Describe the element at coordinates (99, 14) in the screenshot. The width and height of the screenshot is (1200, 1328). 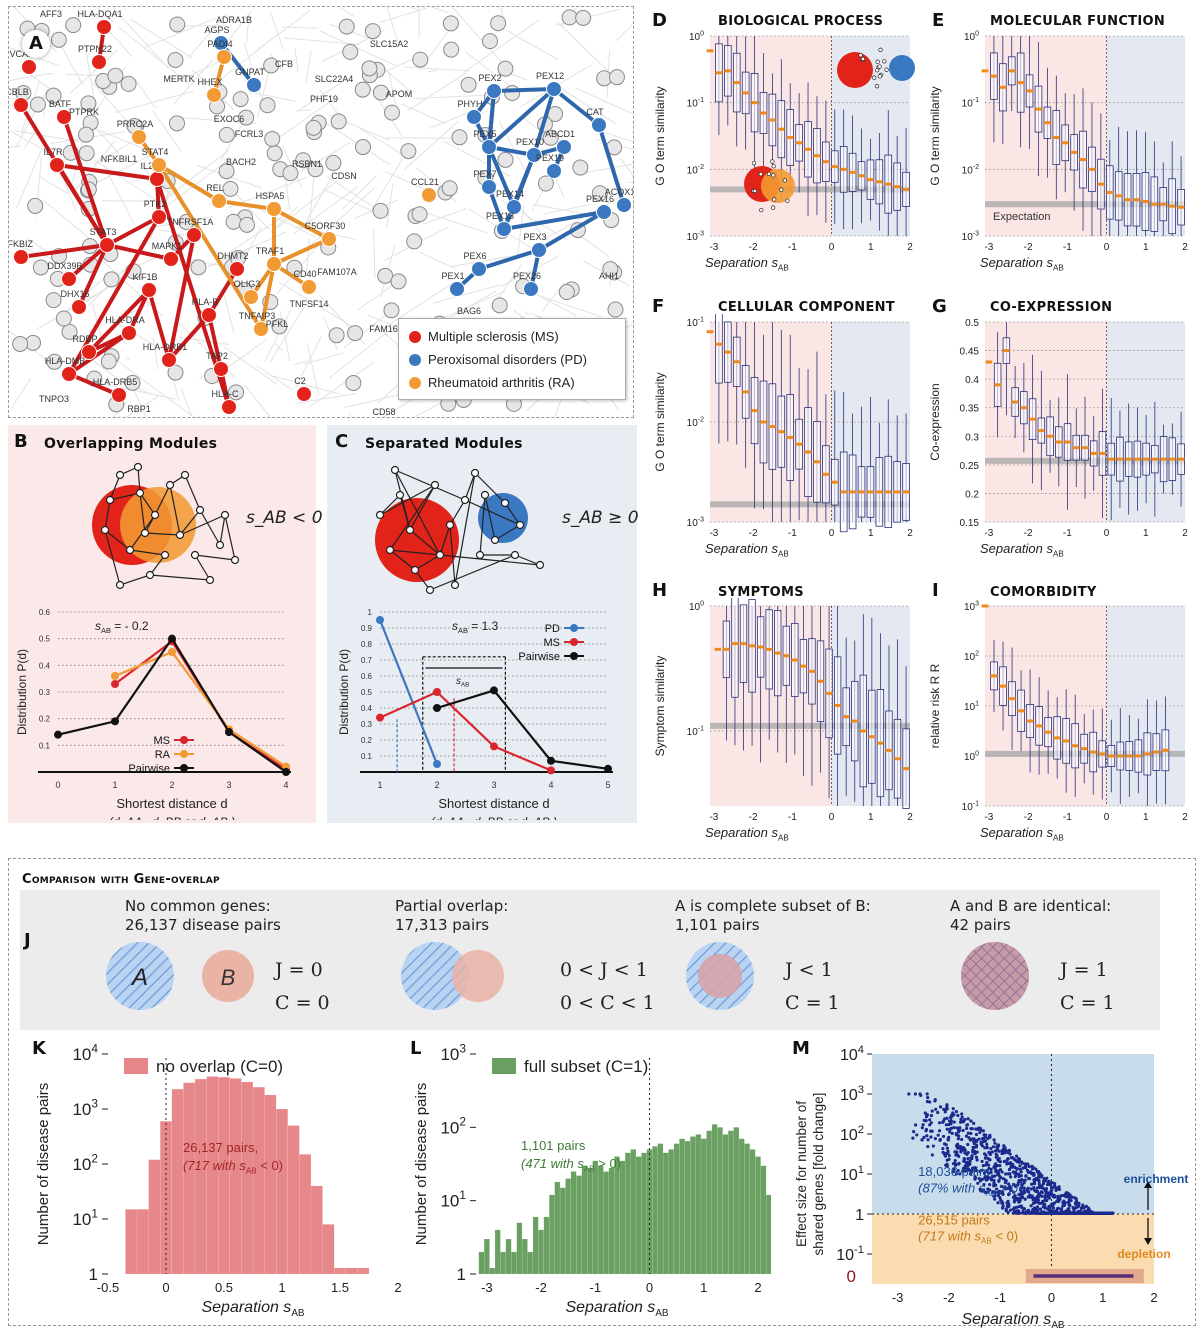
I see `gene-label: HLA-DQA1` at that location.